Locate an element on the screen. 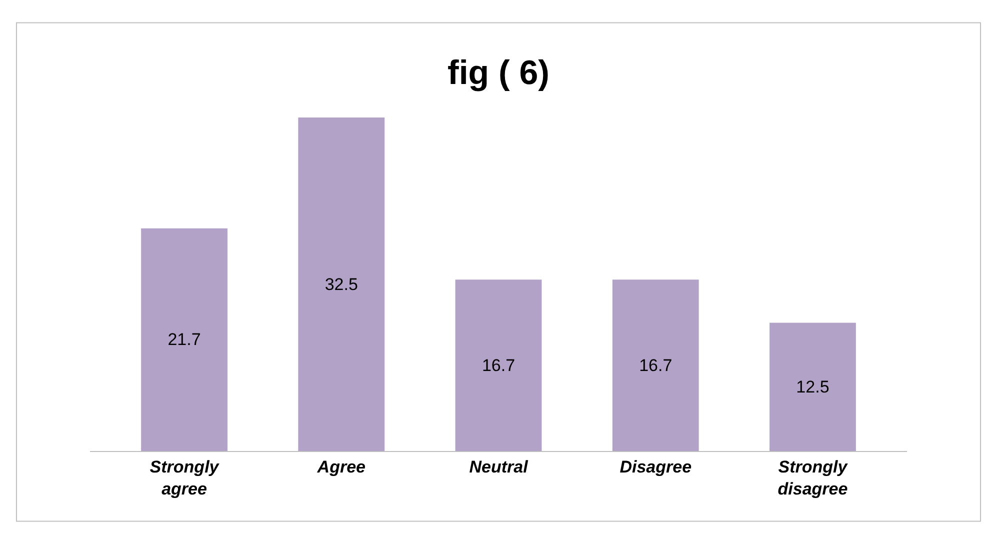 The image size is (997, 546). data-label: 21.7 is located at coordinates (184, 340).